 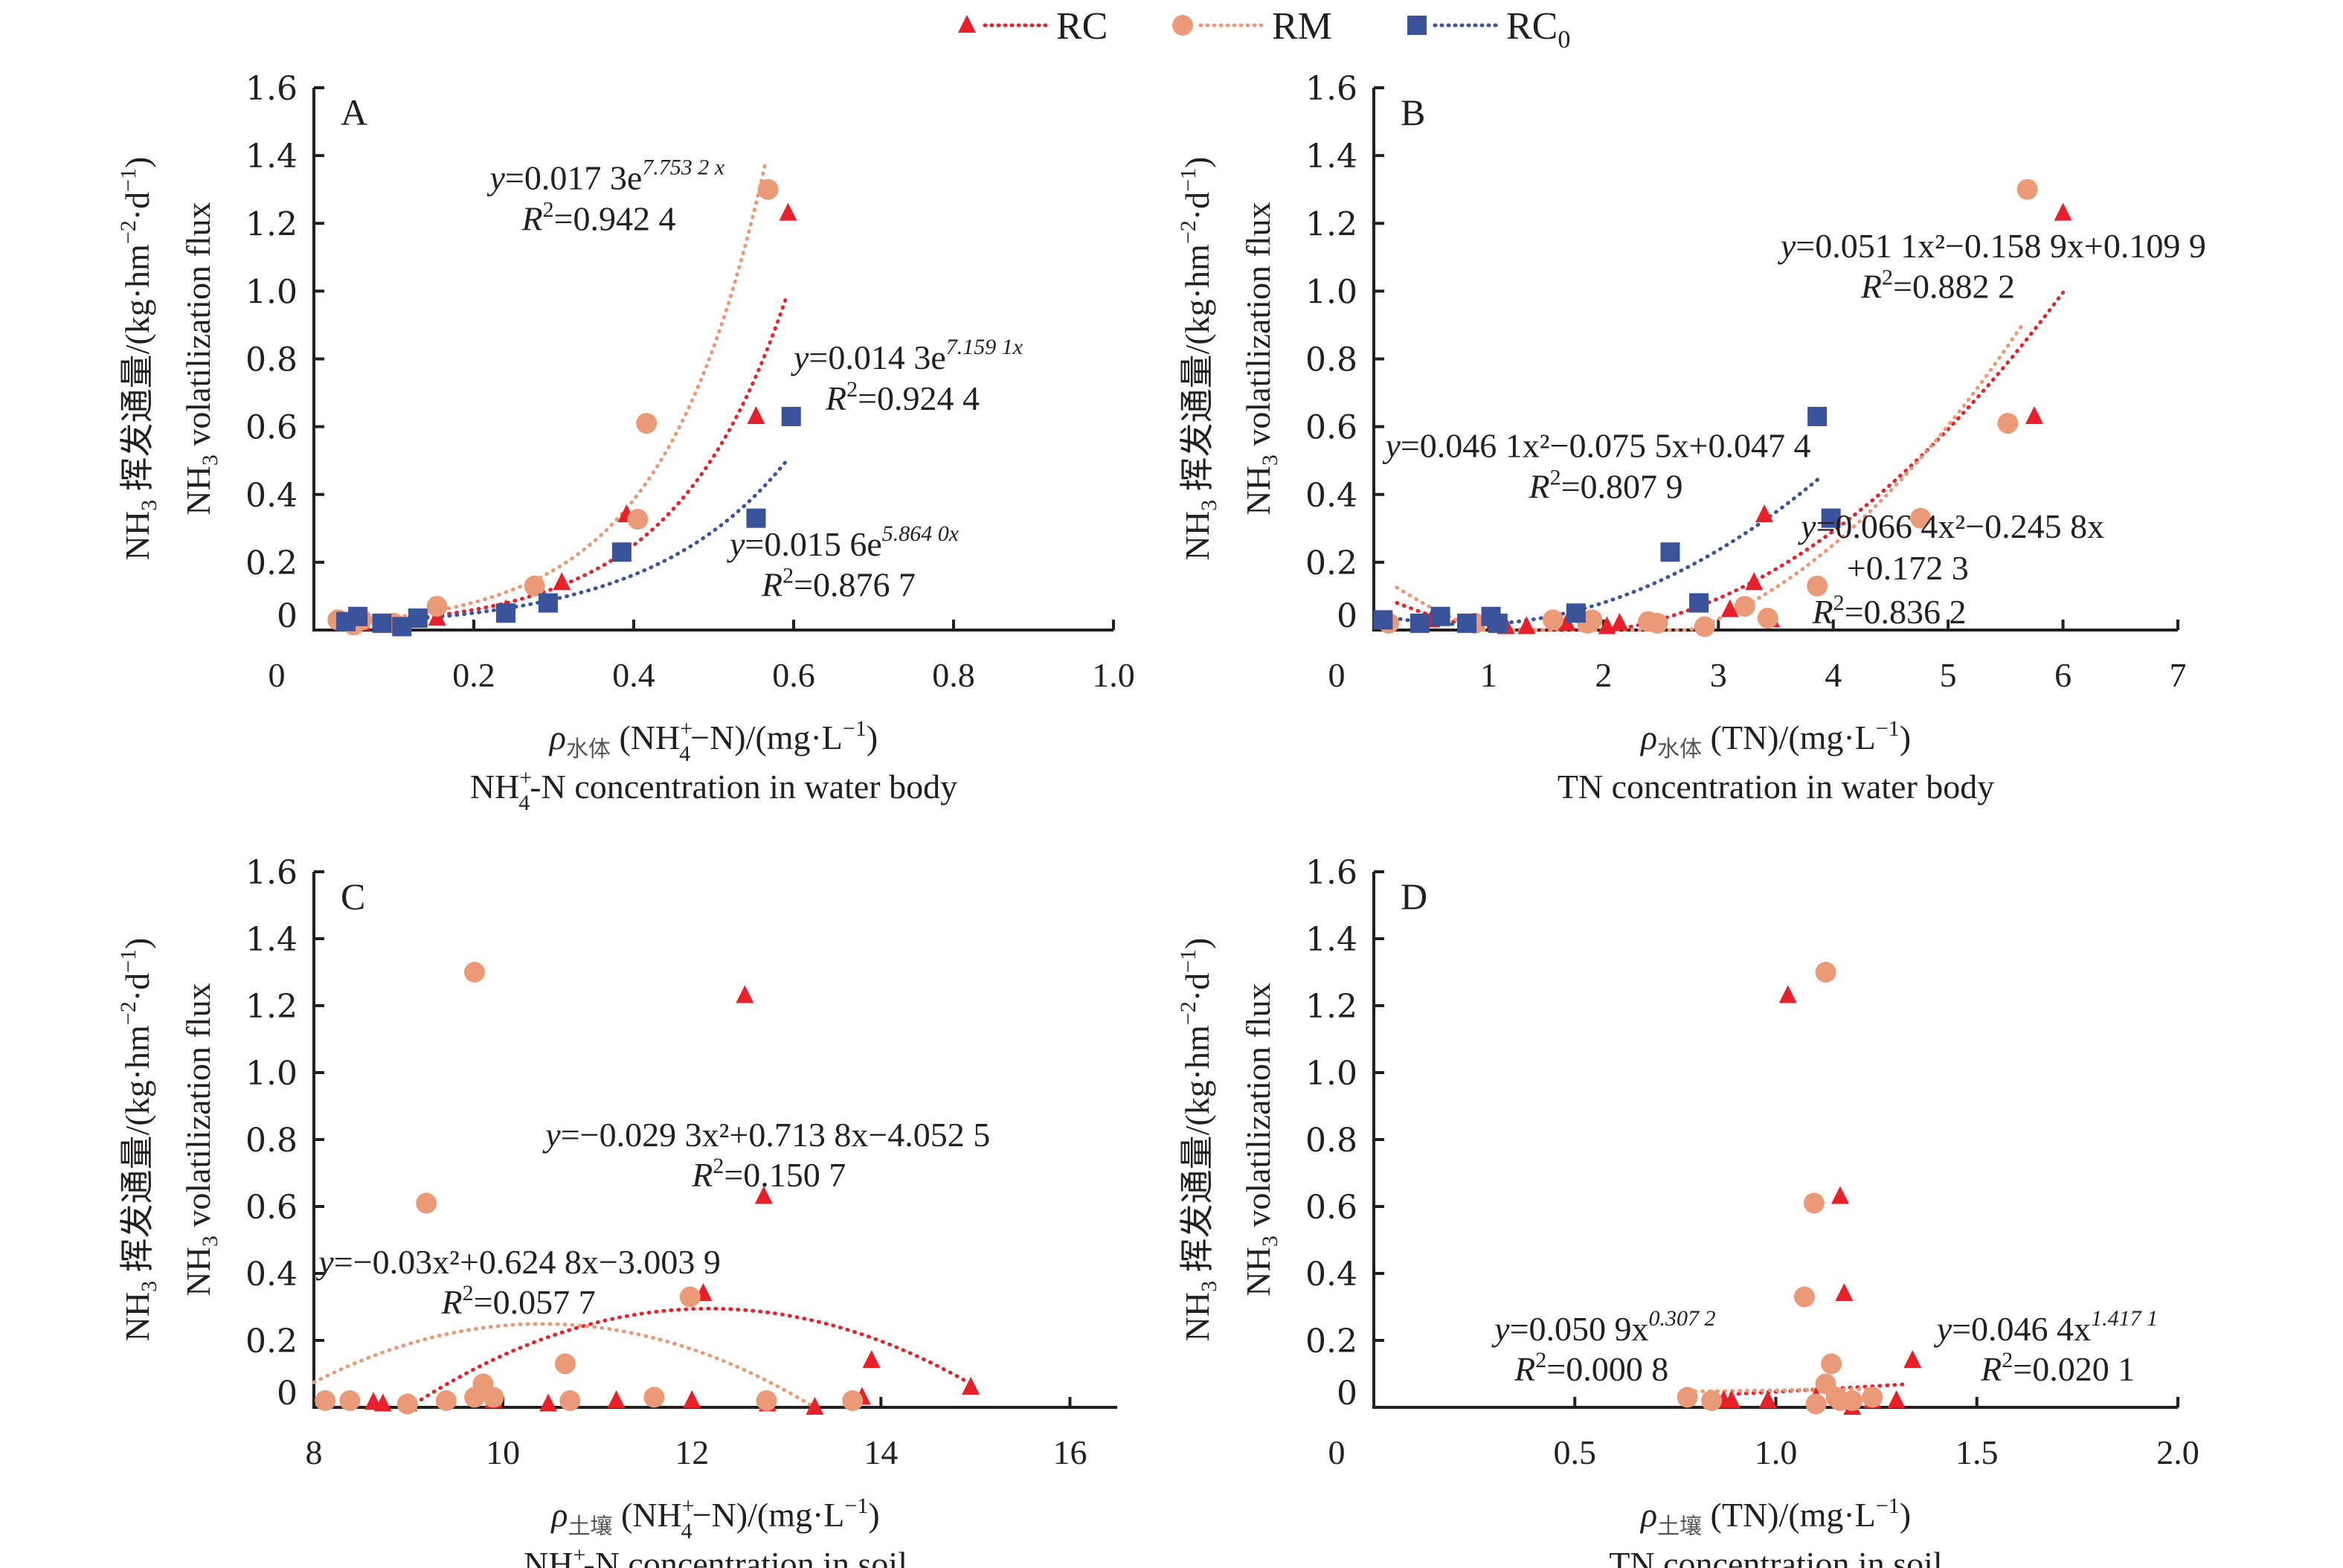 I want to click on x-tick-label: 0.5, so click(x=1576, y=1452).